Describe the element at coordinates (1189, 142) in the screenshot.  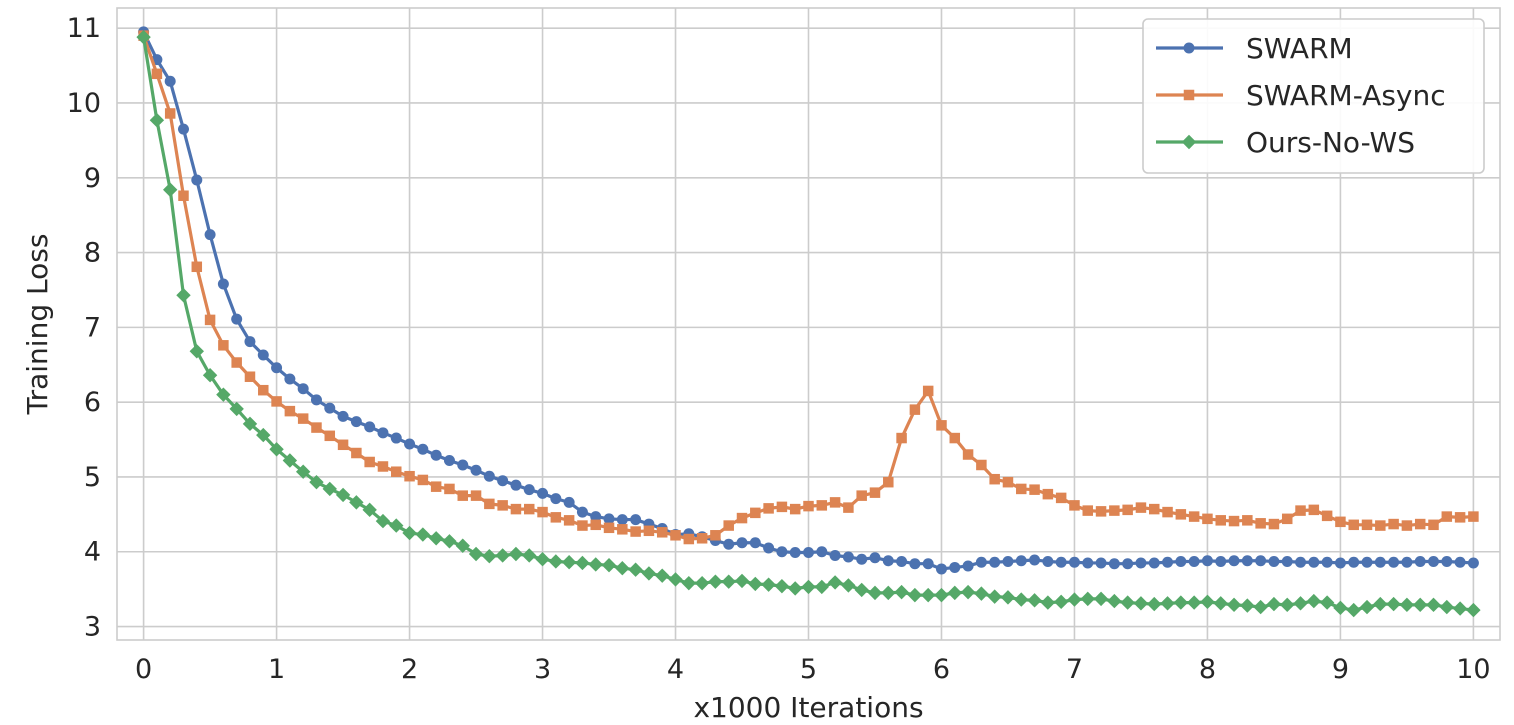
I see `legend-swatch-marker` at that location.